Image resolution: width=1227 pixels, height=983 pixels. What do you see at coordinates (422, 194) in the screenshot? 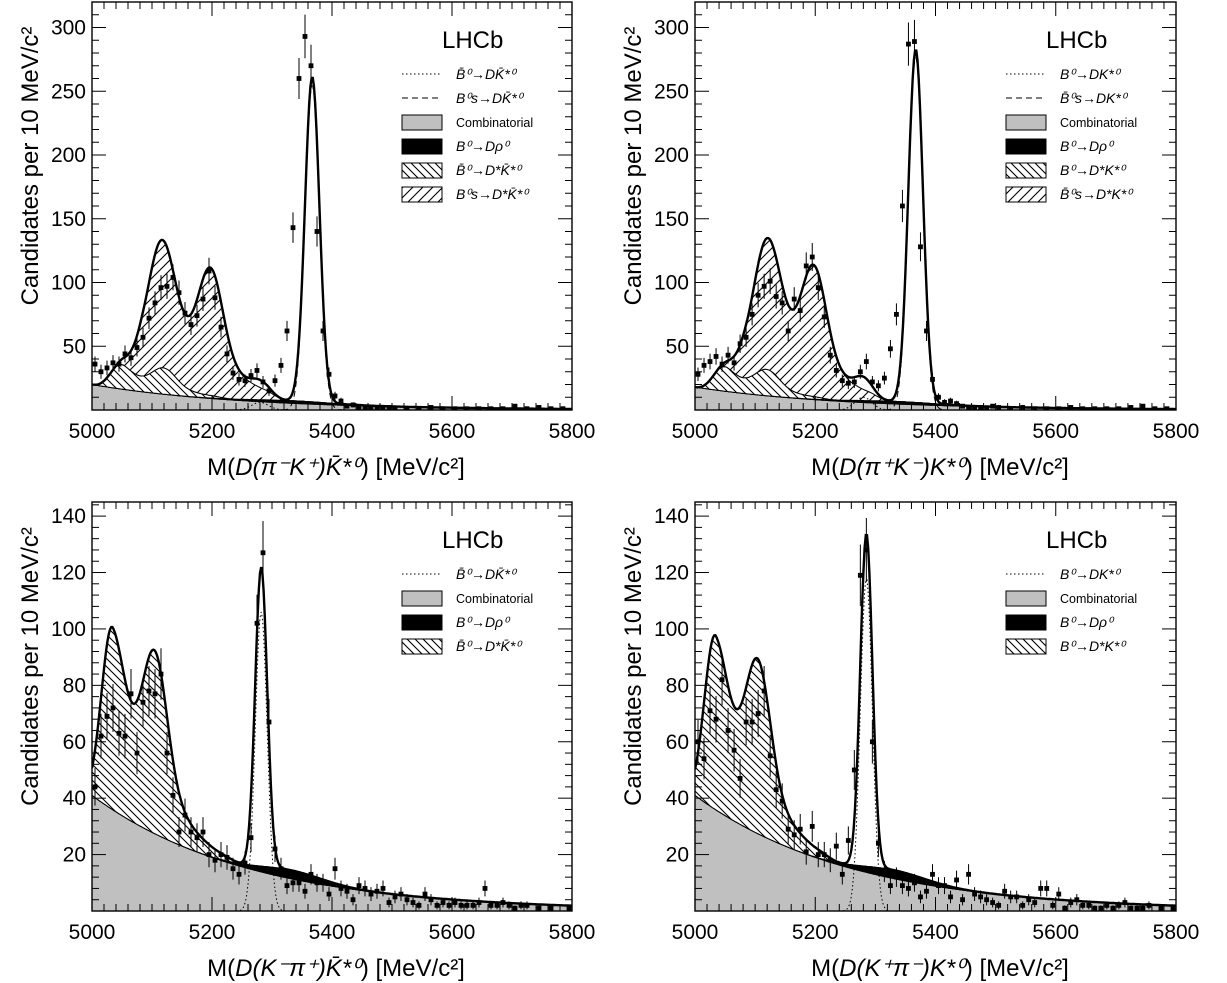
I see `legend-swatch-hatch-fwd` at bounding box center [422, 194].